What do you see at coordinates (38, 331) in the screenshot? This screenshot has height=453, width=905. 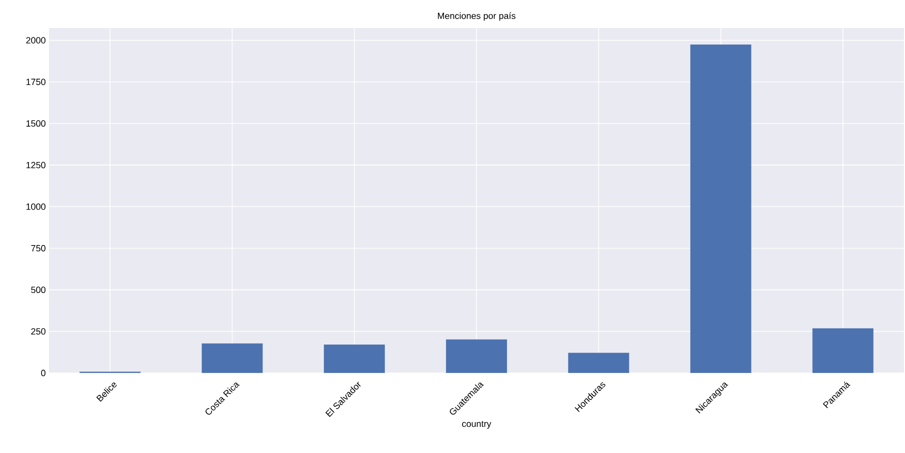 I see `y-tick-label: 250` at bounding box center [38, 331].